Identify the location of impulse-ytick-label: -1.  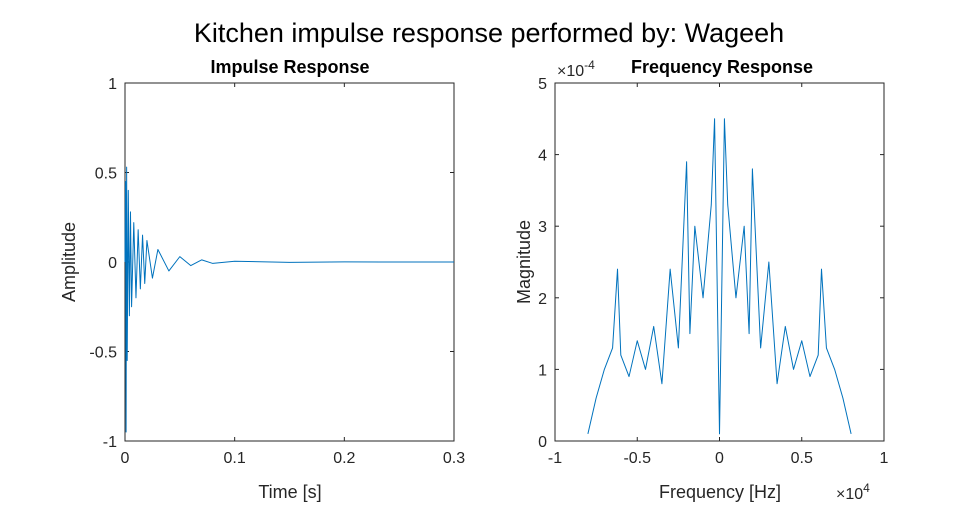
(110, 442).